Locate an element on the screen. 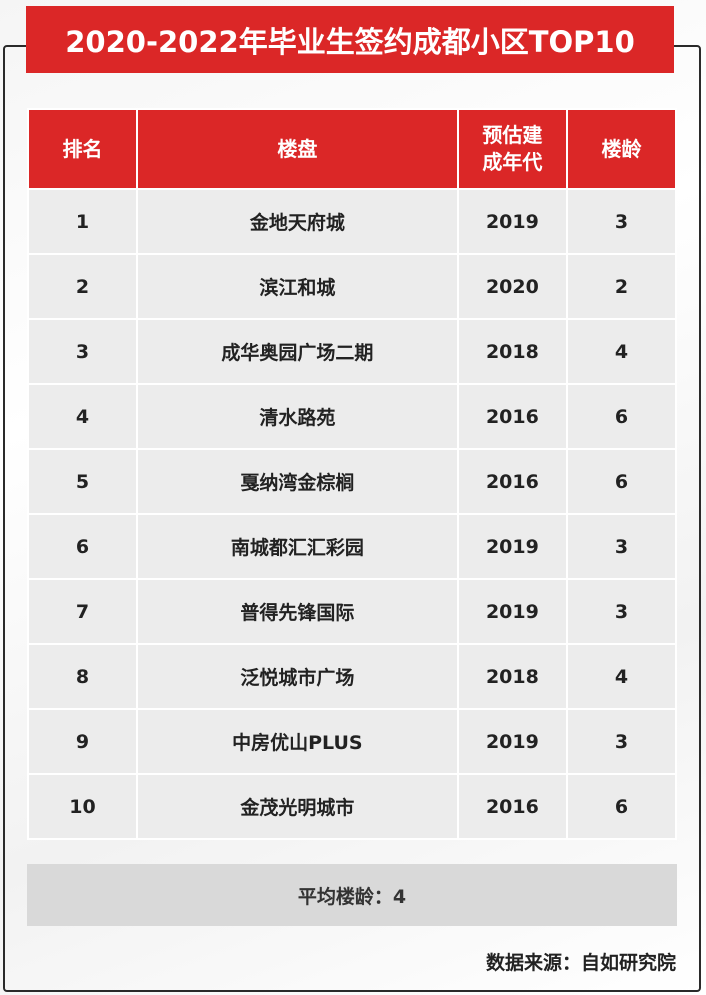 The width and height of the screenshot is (706, 995). table-row: 9 中房优山PLUS 2019 3 is located at coordinates (352, 741).